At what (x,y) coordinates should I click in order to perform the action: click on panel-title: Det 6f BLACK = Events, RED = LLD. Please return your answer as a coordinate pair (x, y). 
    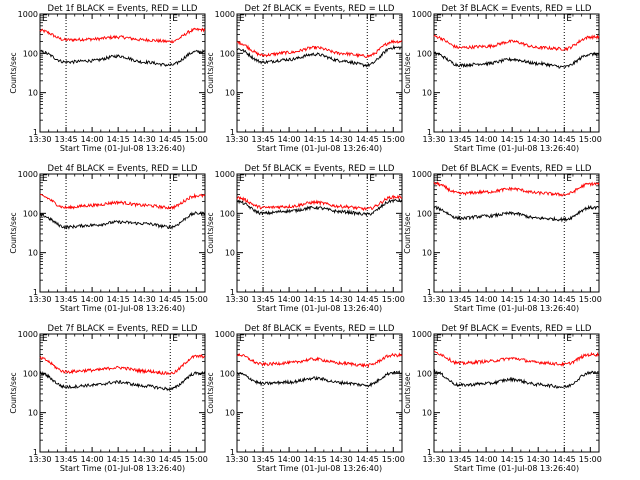
    Looking at the image, I should click on (517, 169).